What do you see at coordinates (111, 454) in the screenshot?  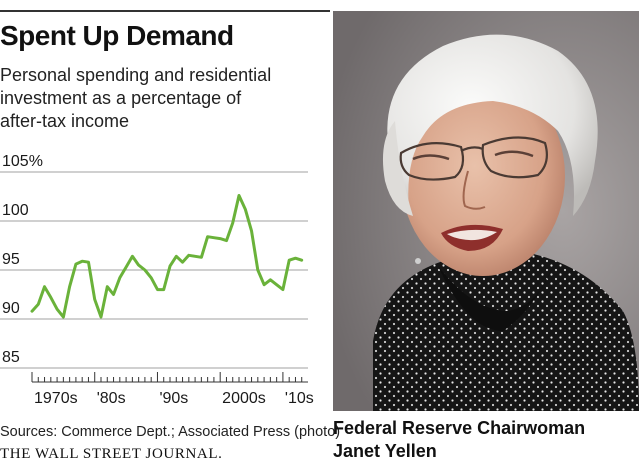 I see `publisher-logo: THE WALL STREET JOURNAL.` at bounding box center [111, 454].